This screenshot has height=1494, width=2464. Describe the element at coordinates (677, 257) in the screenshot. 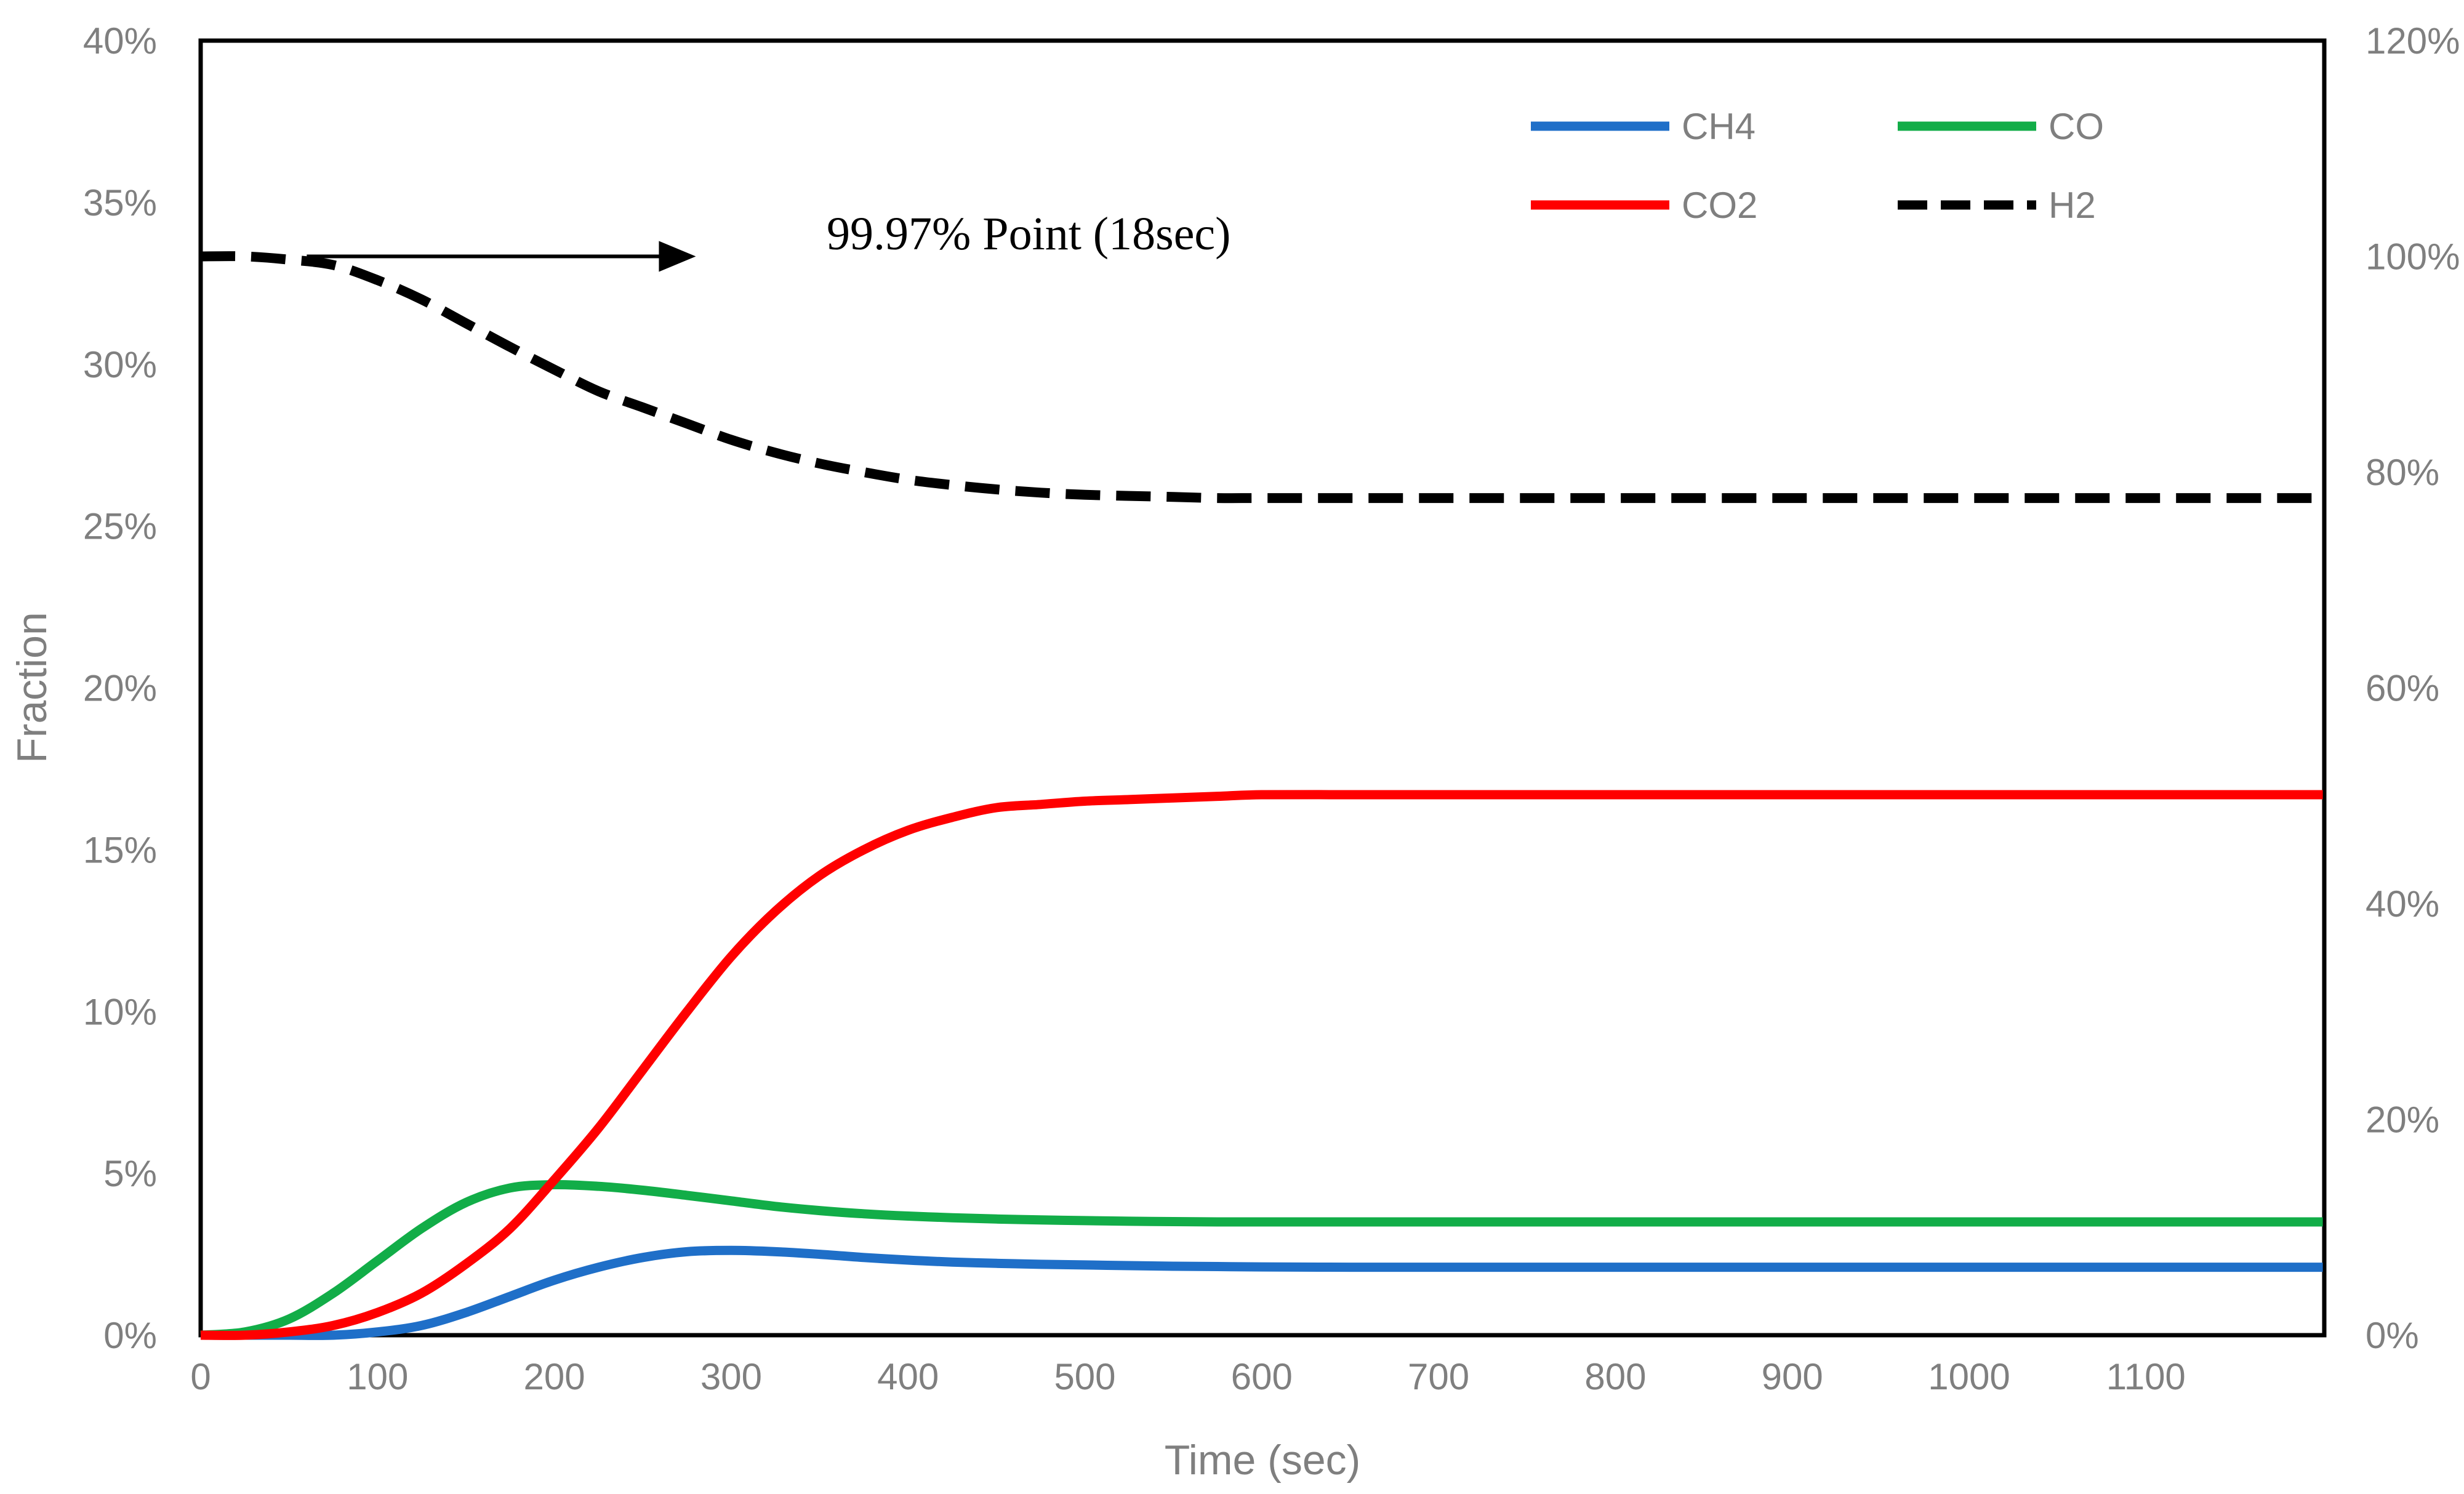

I see `annotation-arrowhead` at that location.